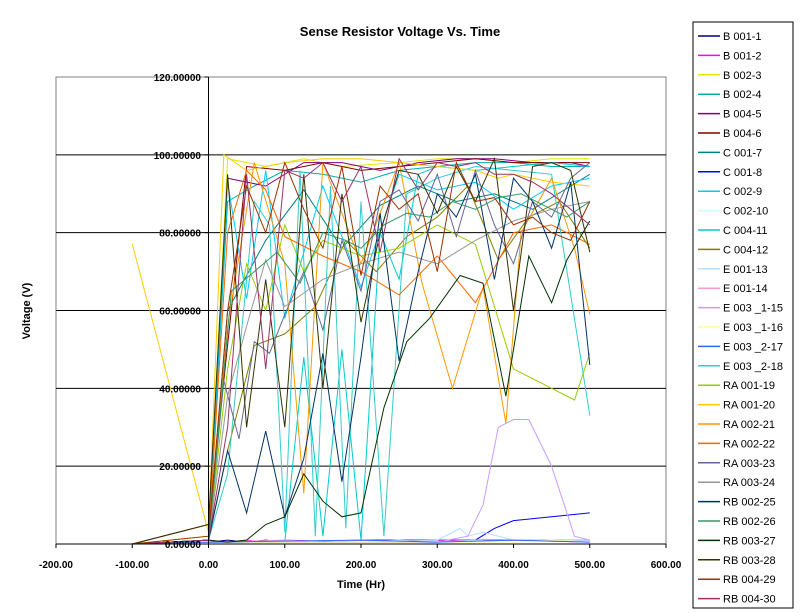 This screenshot has width=800, height=613. I want to click on legend-entry: RA 001-20, so click(749, 406).